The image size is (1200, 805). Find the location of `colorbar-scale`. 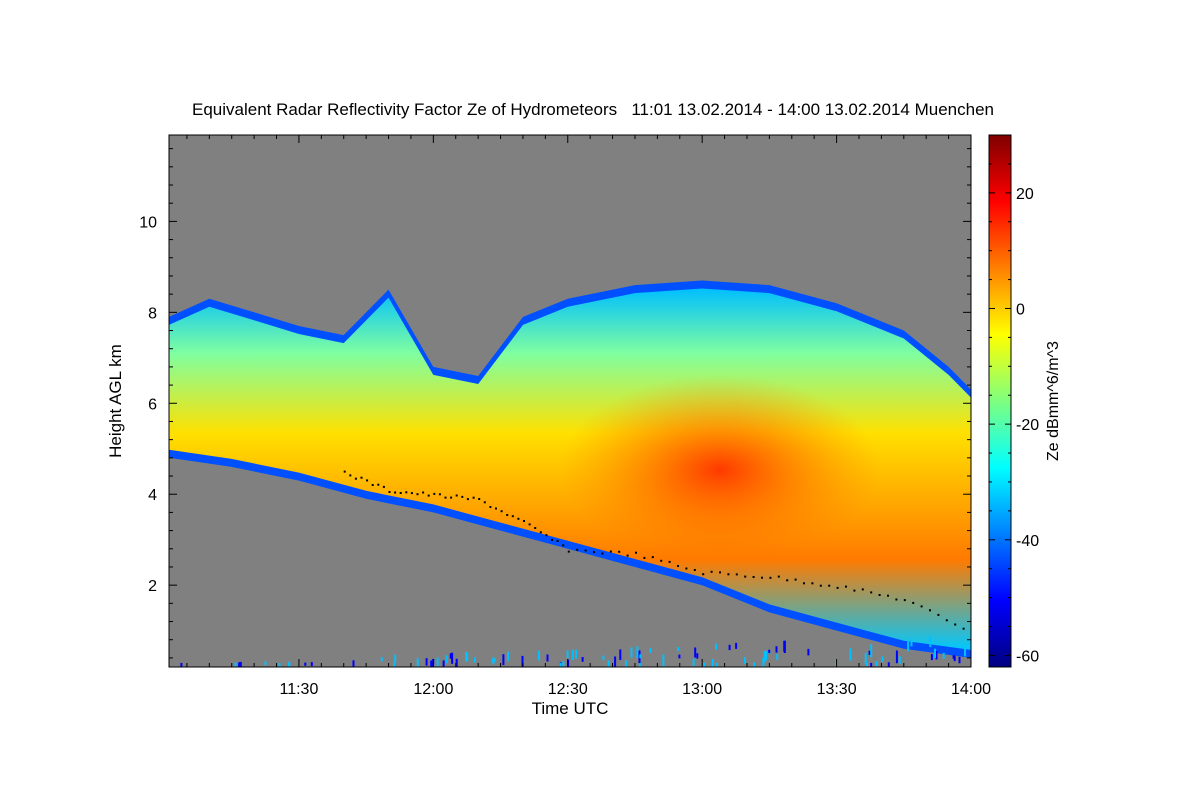

colorbar-scale is located at coordinates (1000, 401).